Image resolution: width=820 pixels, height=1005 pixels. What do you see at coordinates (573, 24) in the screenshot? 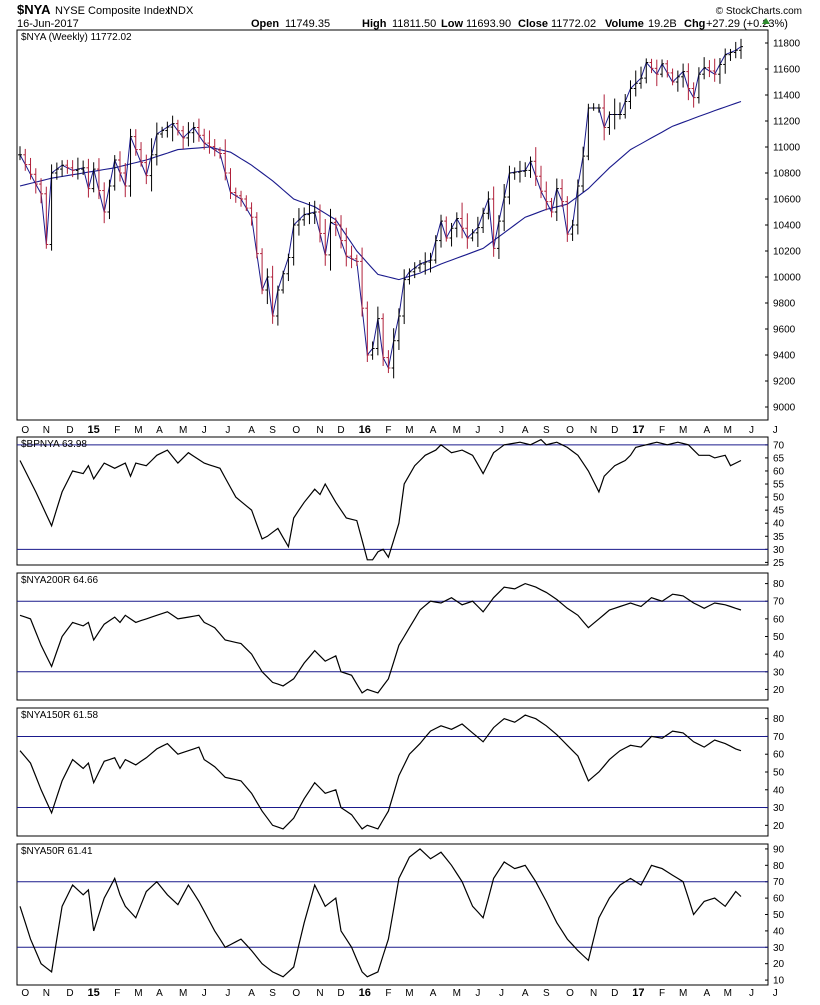
I see `close-value: 11772.02` at bounding box center [573, 24].